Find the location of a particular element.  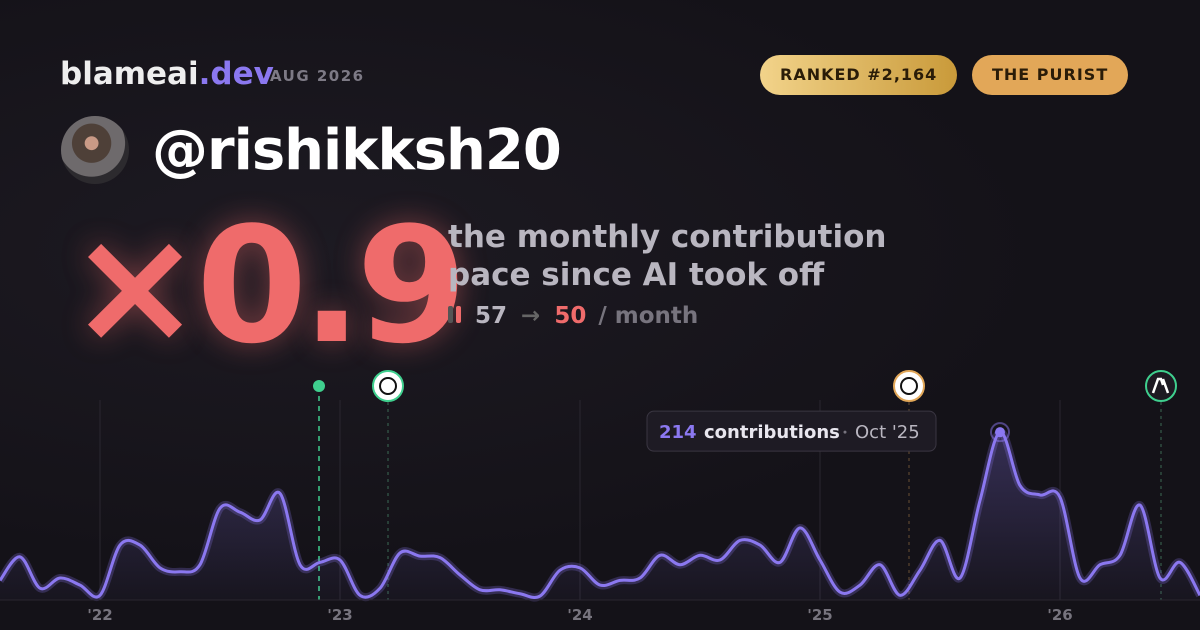

tooltip-date: Oct '25 is located at coordinates (887, 432).